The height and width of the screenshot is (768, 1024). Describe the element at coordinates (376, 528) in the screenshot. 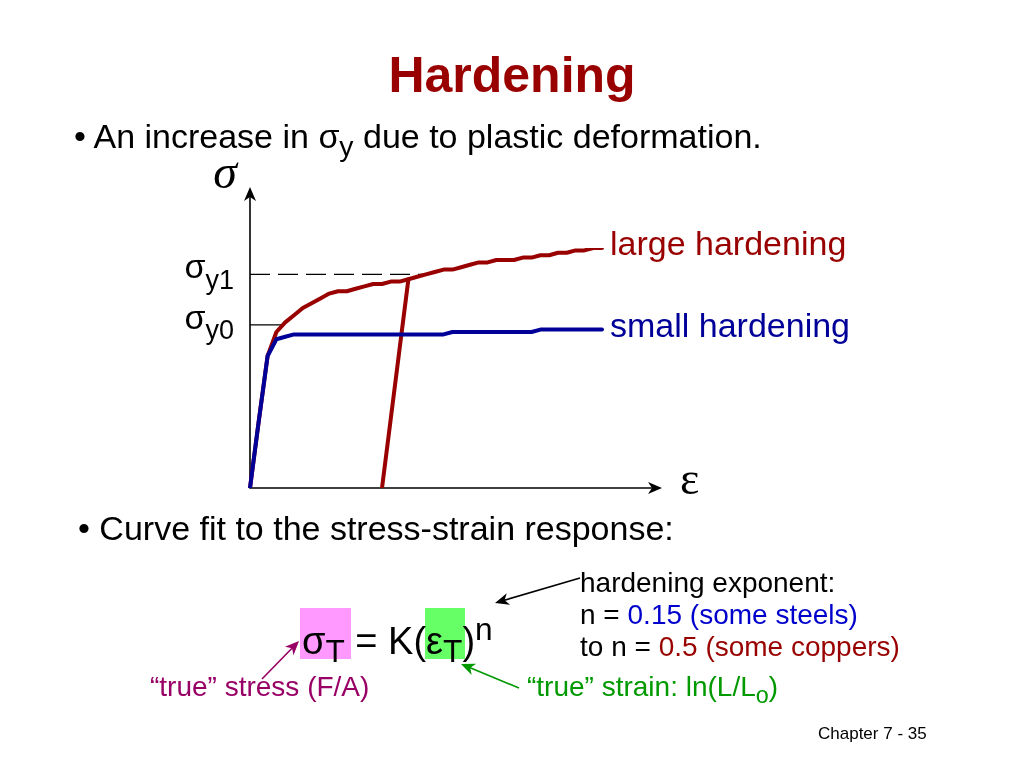

I see `text: • Curve fit to the stress-strain response:` at that location.